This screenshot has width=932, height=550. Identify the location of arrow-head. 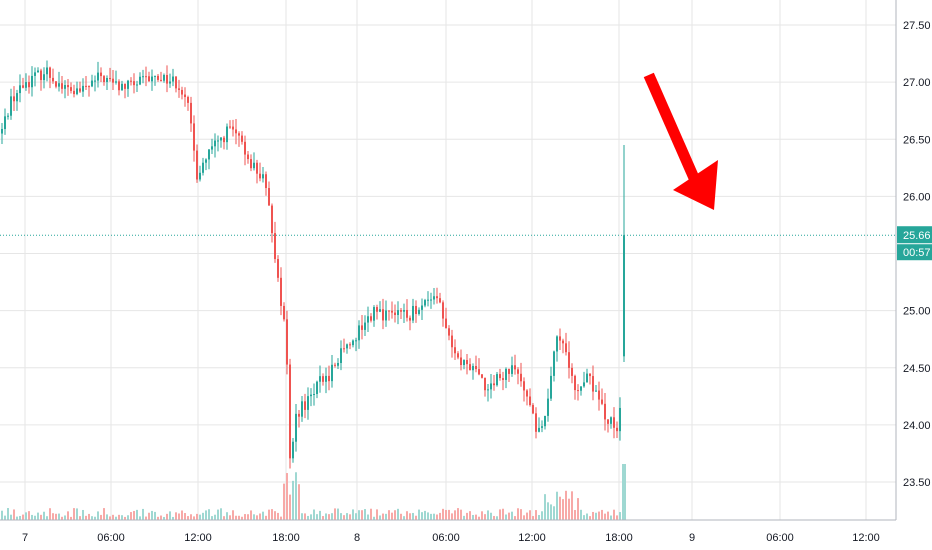
(695, 185).